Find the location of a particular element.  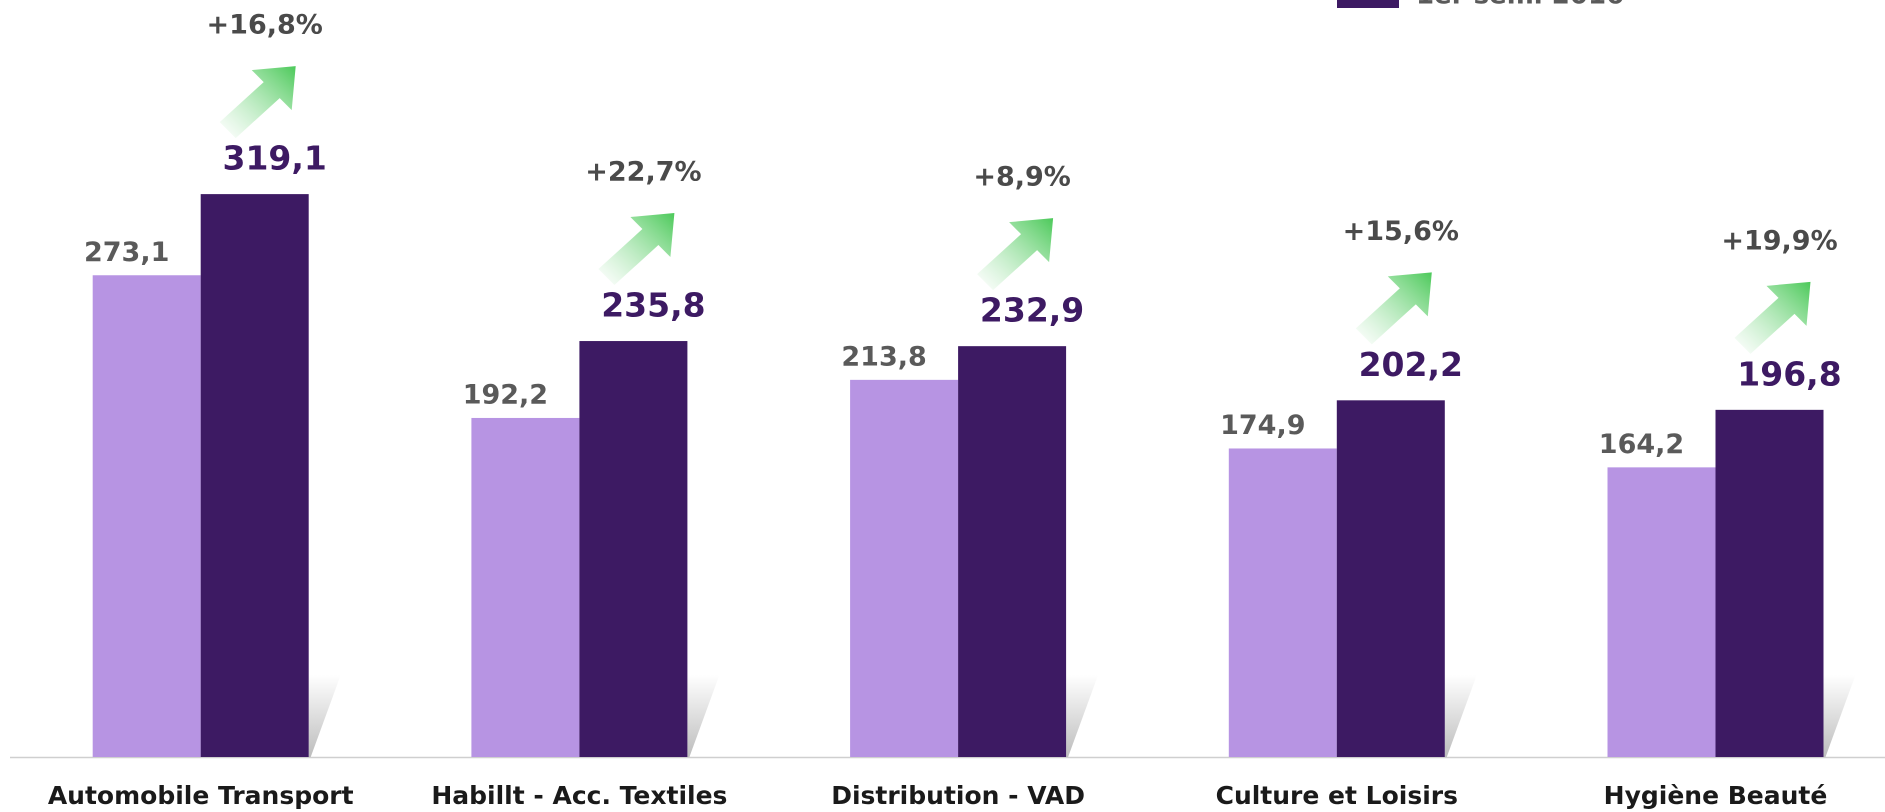

value-label: 196,8 is located at coordinates (1789, 373).